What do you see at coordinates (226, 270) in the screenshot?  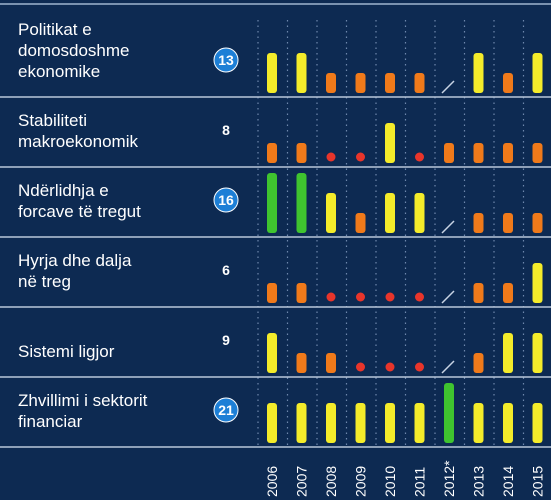 I see `row-score: 6` at bounding box center [226, 270].